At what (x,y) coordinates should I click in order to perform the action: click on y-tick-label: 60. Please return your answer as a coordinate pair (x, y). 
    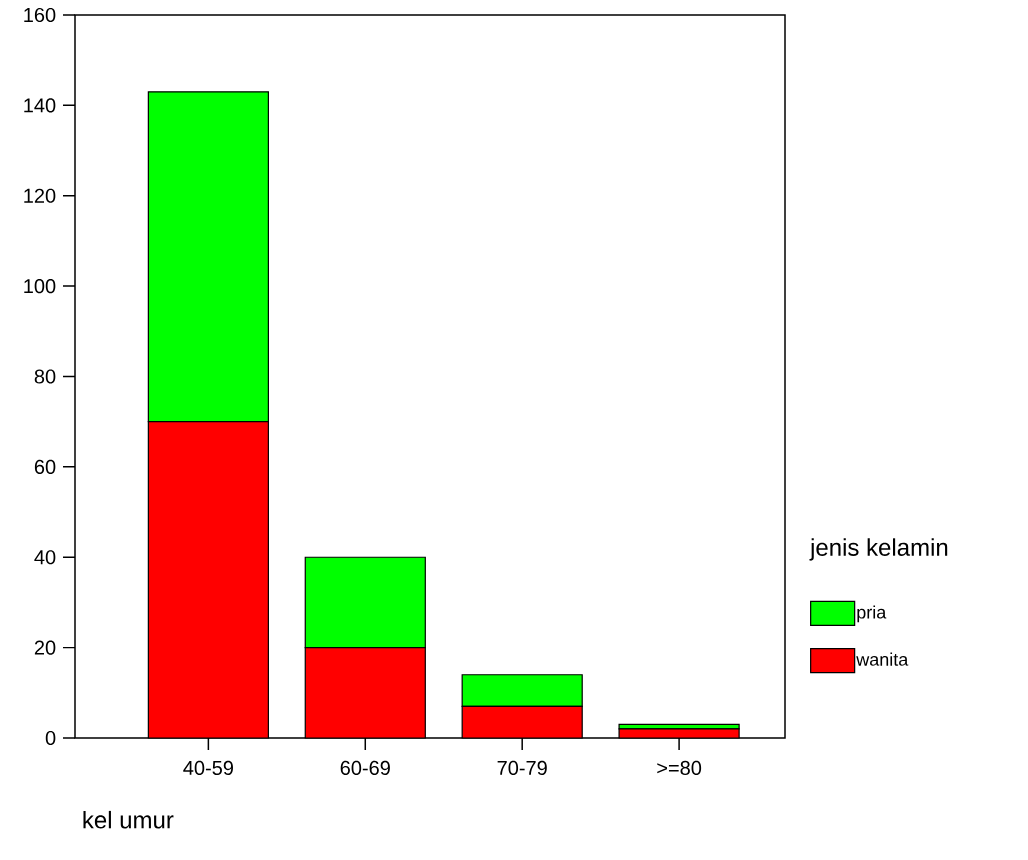
    Looking at the image, I should click on (45, 466).